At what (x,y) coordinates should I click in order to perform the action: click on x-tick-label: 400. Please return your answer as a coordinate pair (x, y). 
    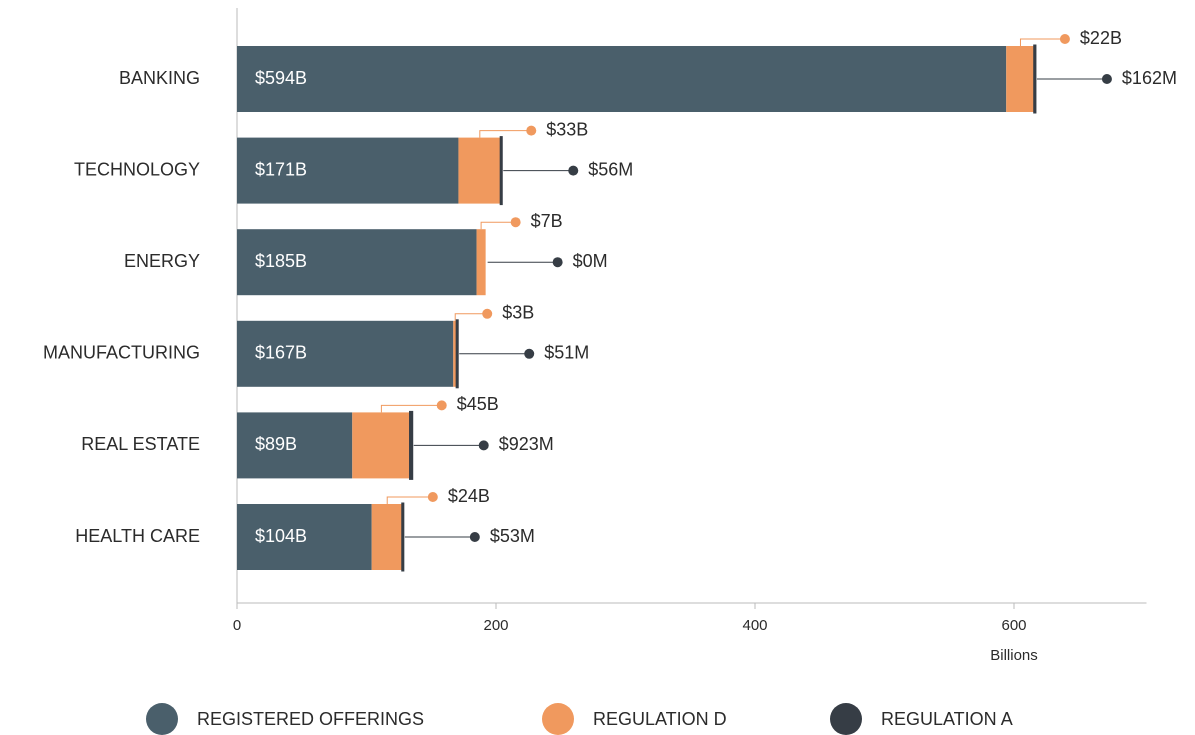
    Looking at the image, I should click on (754, 625).